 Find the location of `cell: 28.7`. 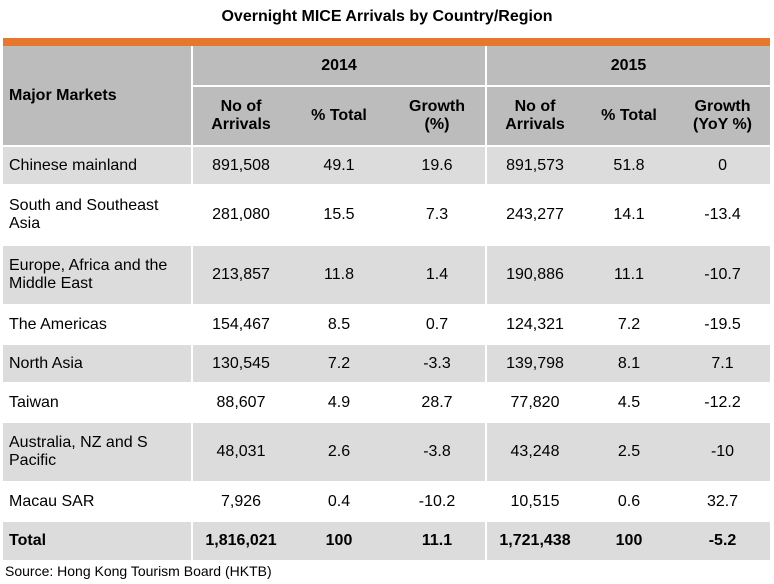

cell: 28.7 is located at coordinates (438, 403).